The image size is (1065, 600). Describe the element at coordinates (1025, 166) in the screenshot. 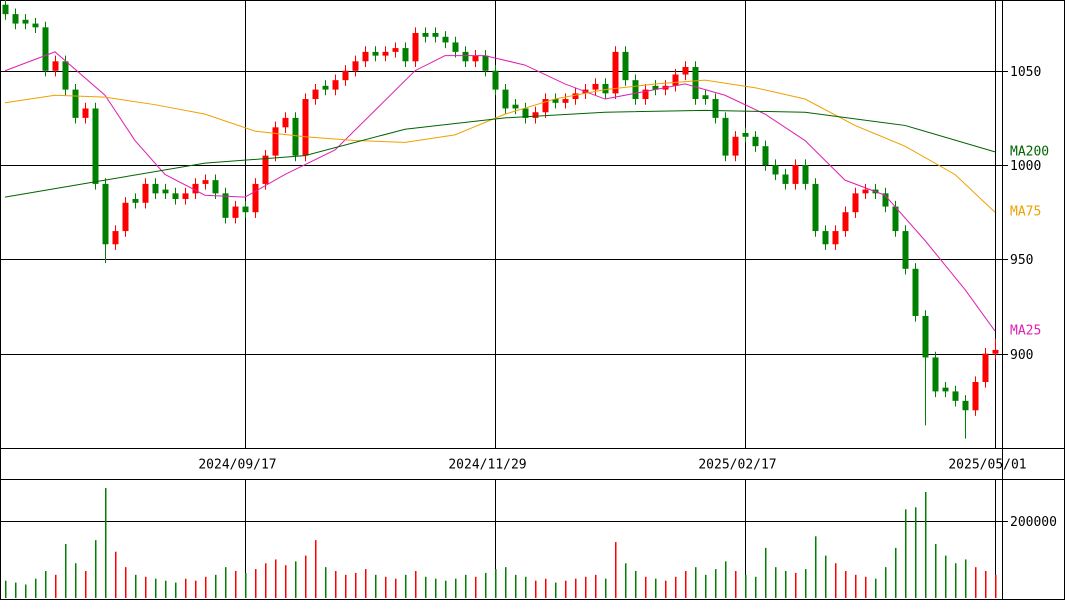

I see `y-tick-label: 1000` at that location.